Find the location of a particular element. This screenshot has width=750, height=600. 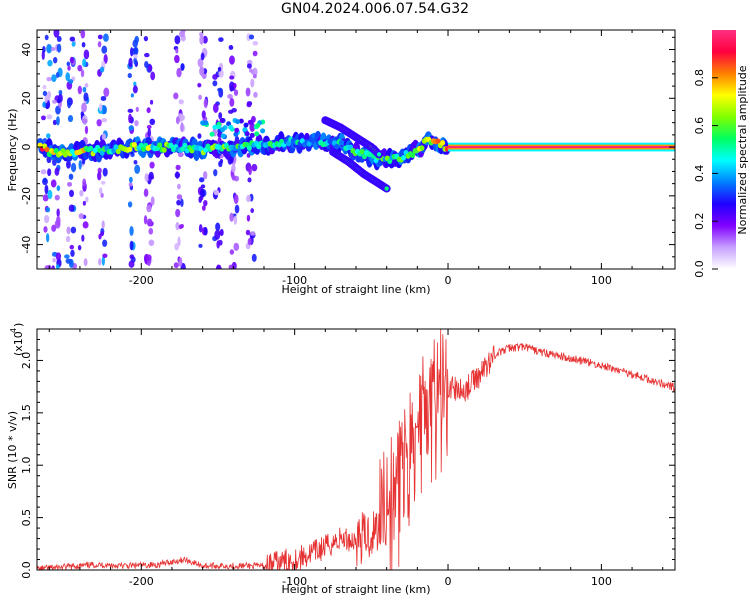

colorbar-tick-label: 0.0 is located at coordinates (699, 269).